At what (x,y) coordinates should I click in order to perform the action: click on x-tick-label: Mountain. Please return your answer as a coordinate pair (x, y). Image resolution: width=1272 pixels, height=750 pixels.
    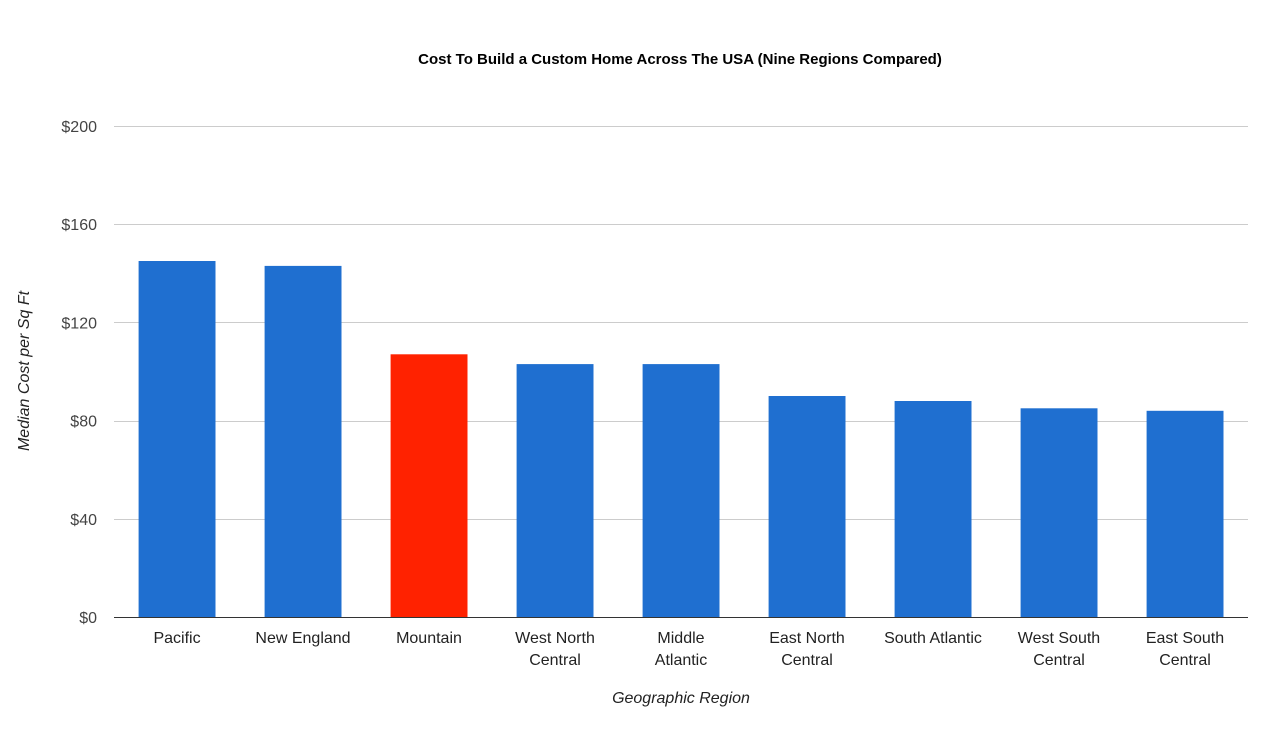
    Looking at the image, I should click on (429, 638).